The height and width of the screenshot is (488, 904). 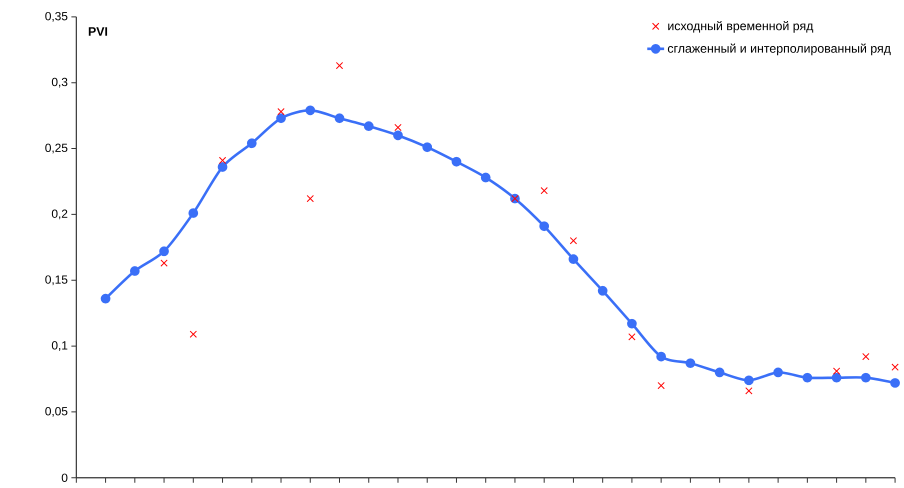 What do you see at coordinates (60, 346) in the screenshot?
I see `y-tick-label: 0,1` at bounding box center [60, 346].